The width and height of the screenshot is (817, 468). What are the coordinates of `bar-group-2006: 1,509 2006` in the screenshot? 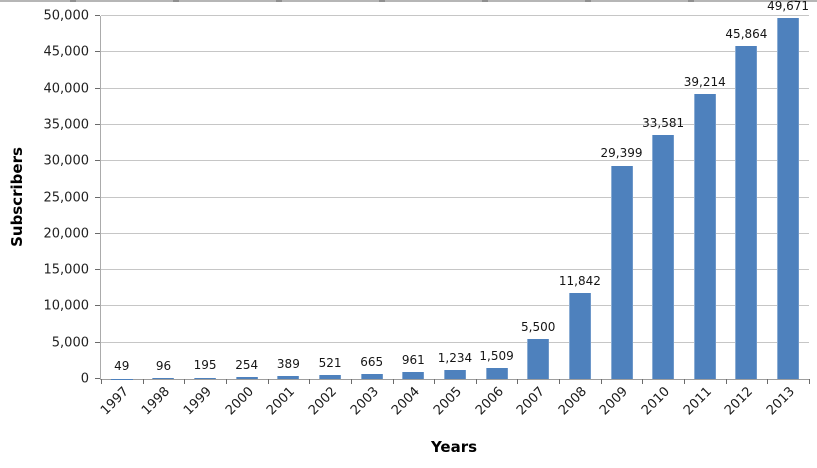 It's located at (495, 217).